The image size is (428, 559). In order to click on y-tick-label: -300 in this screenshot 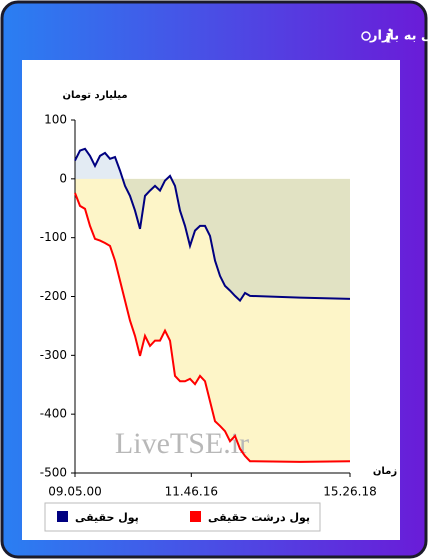, I will do `click(53, 355)`.